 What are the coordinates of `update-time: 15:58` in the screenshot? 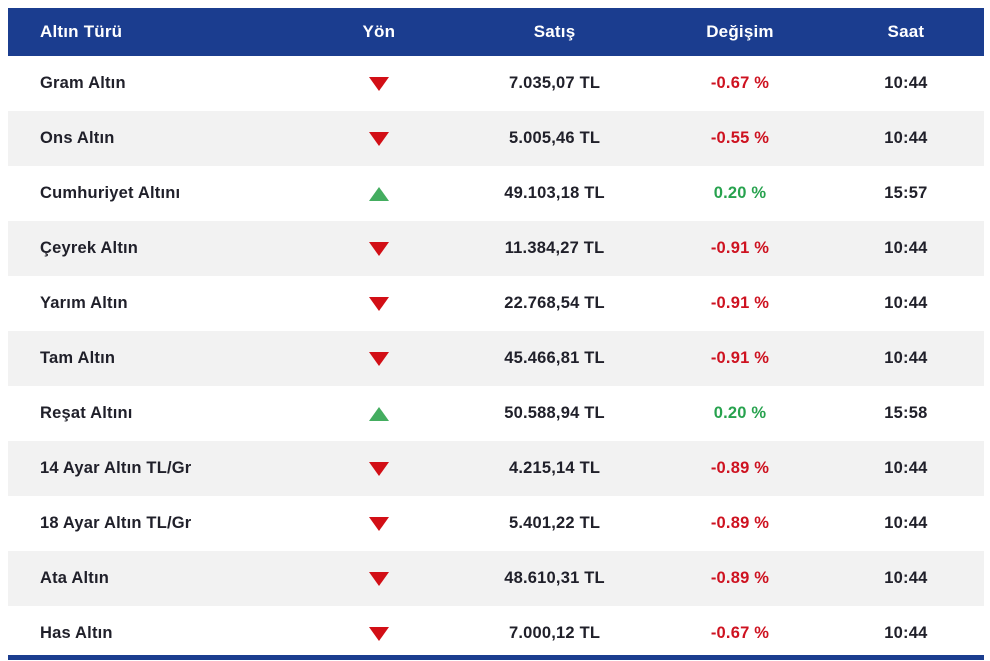 It's located at (906, 413).